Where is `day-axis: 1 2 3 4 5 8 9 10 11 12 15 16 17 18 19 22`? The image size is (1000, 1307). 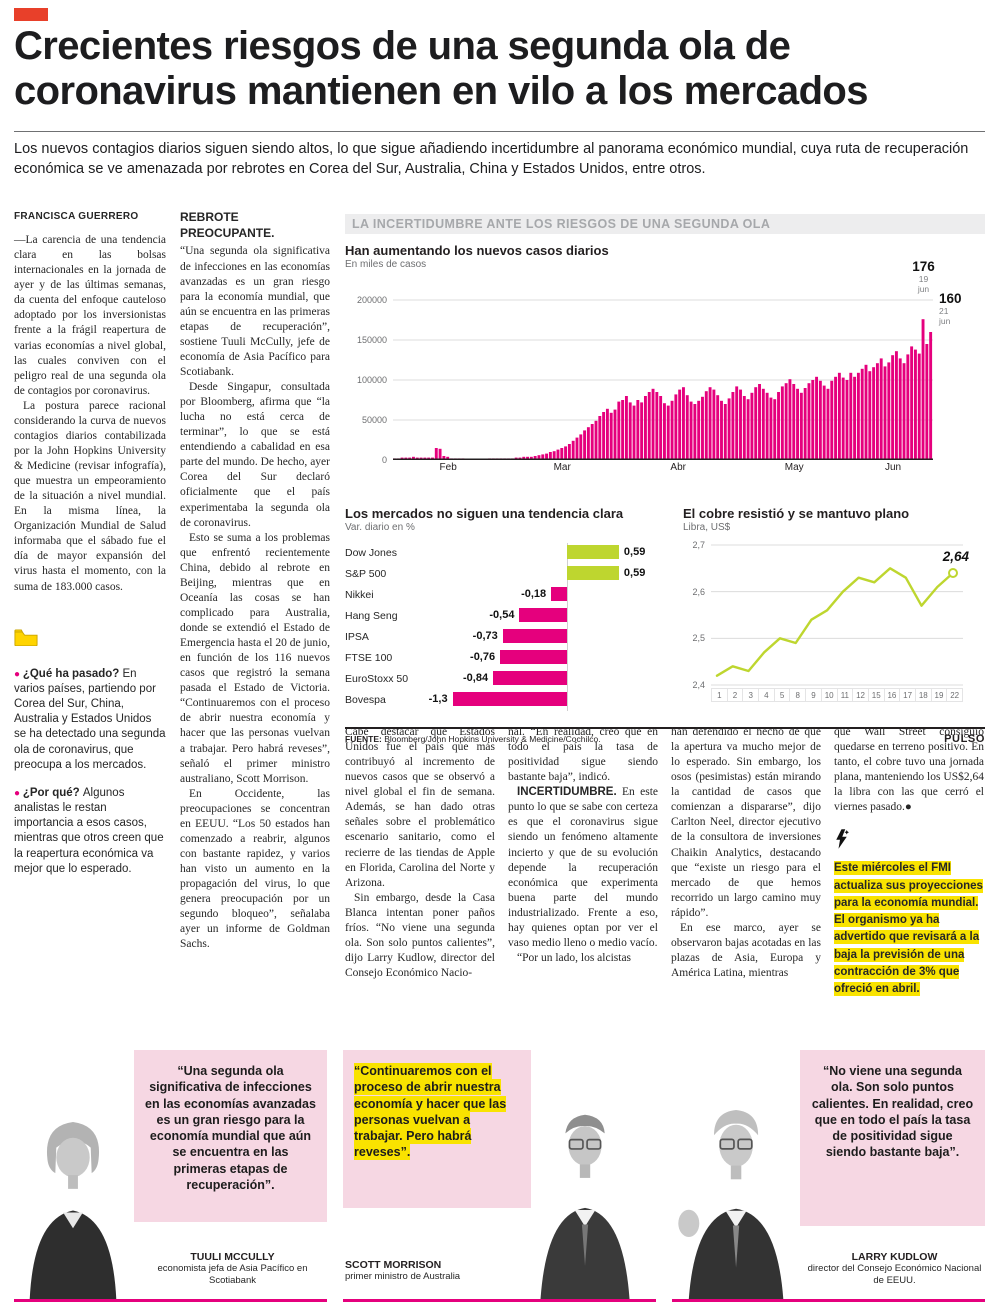 day-axis: 1 2 3 4 5 8 9 10 11 12 15 16 17 18 19 22 is located at coordinates (837, 695).